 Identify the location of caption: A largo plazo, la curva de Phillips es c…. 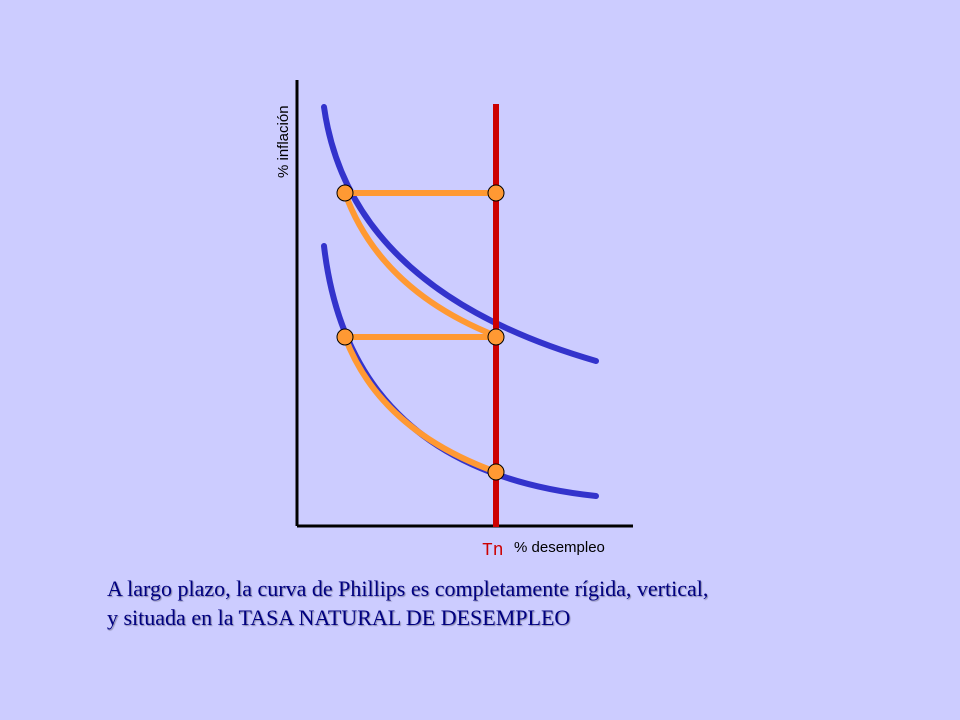
(507, 603).